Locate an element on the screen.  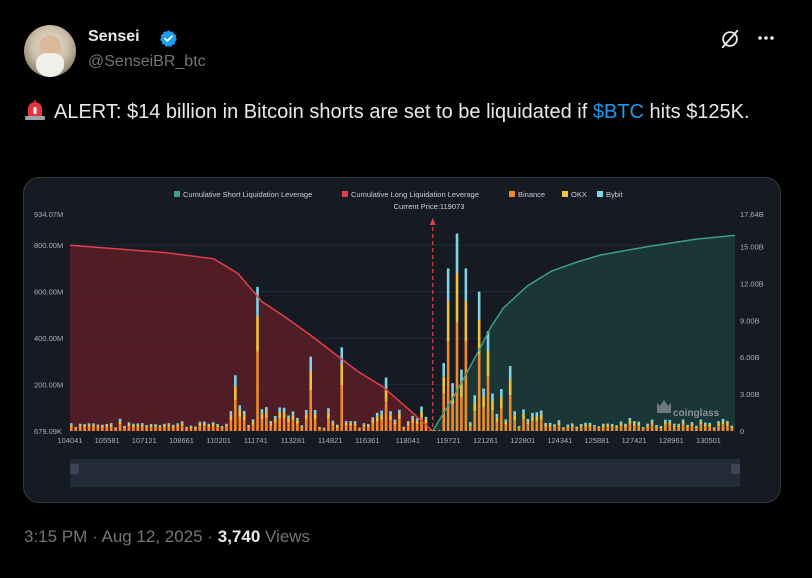
x-tick-4: 110201 is located at coordinates (218, 440).